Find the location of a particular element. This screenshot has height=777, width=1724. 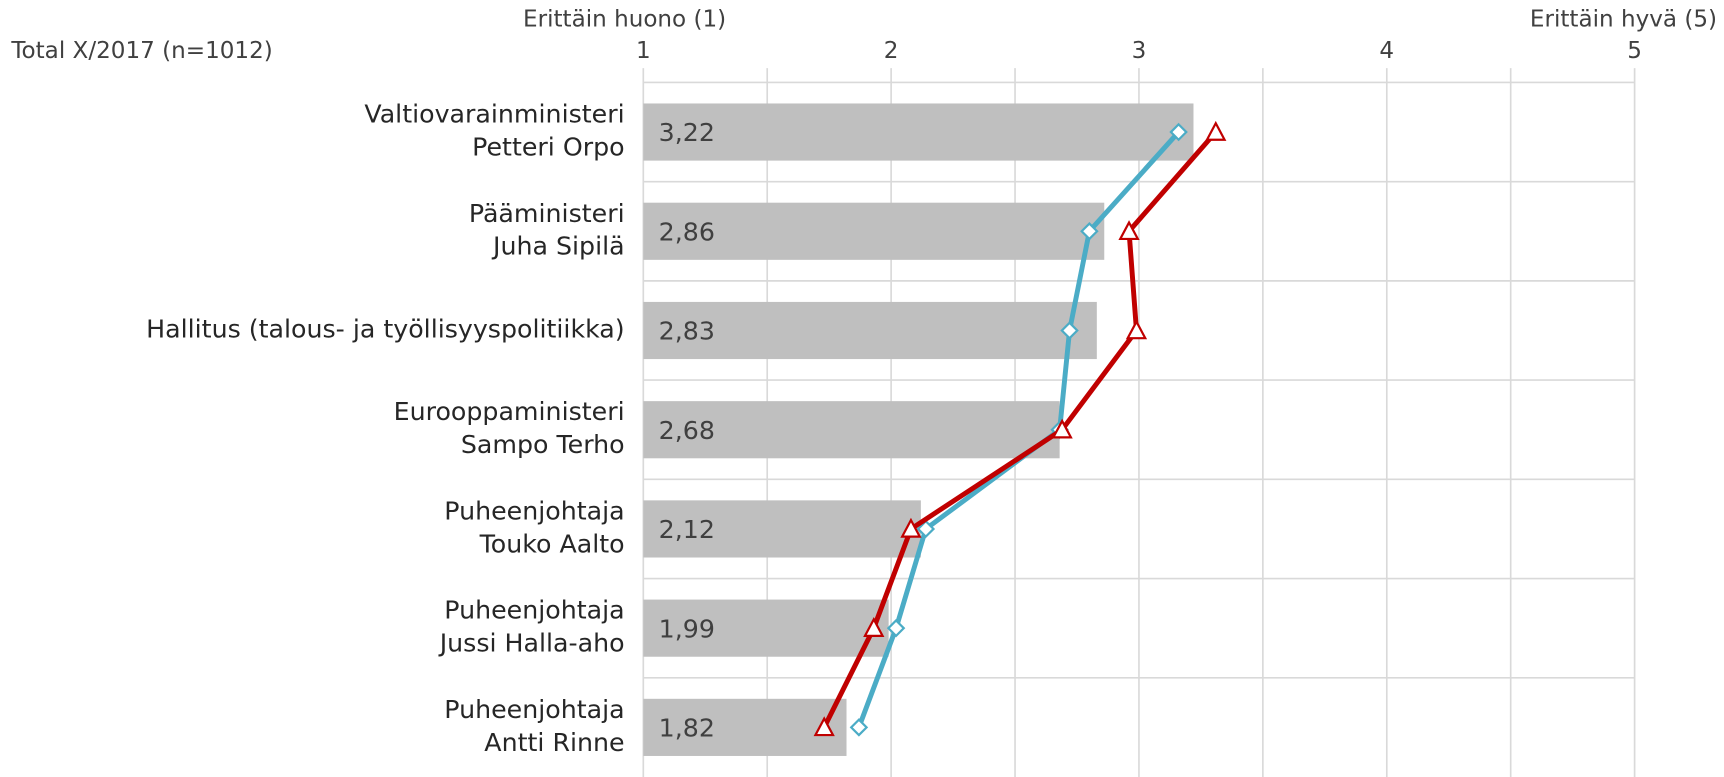

value-label: 1,82 is located at coordinates (687, 728).